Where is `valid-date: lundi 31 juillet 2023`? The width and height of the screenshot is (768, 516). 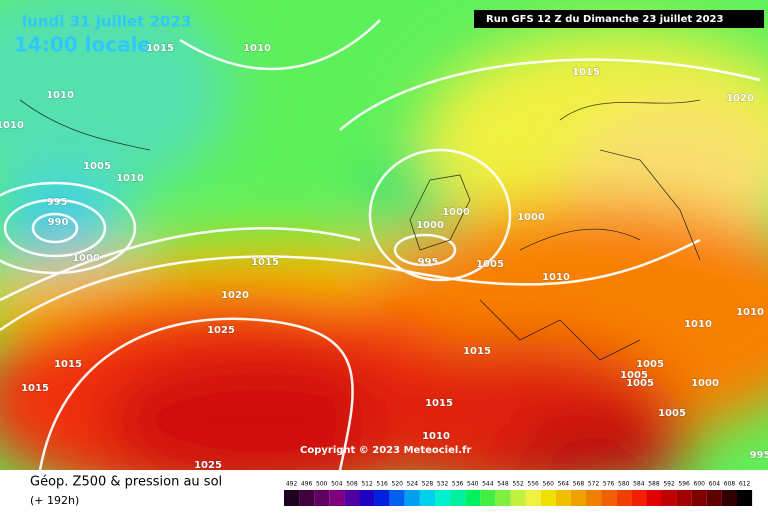 valid-date: lundi 31 juillet 2023 is located at coordinates (106, 22).